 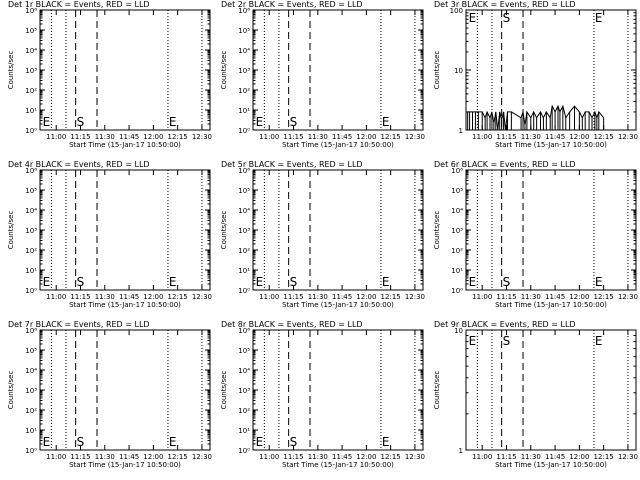 I want to click on y-tick-label: 10, so click(x=458, y=71).